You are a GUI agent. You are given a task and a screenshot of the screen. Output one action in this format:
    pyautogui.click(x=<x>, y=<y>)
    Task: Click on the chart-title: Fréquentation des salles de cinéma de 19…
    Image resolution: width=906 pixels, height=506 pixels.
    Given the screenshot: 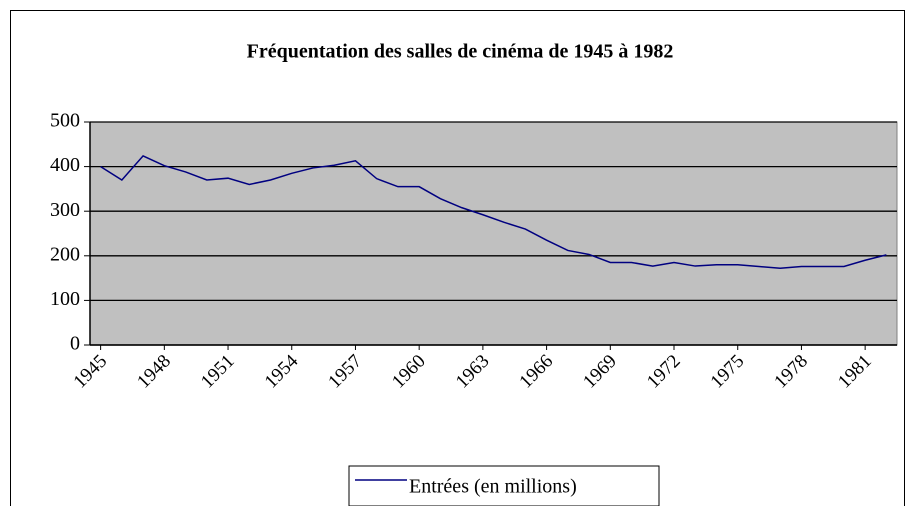 What is the action you would take?
    pyautogui.click(x=460, y=52)
    